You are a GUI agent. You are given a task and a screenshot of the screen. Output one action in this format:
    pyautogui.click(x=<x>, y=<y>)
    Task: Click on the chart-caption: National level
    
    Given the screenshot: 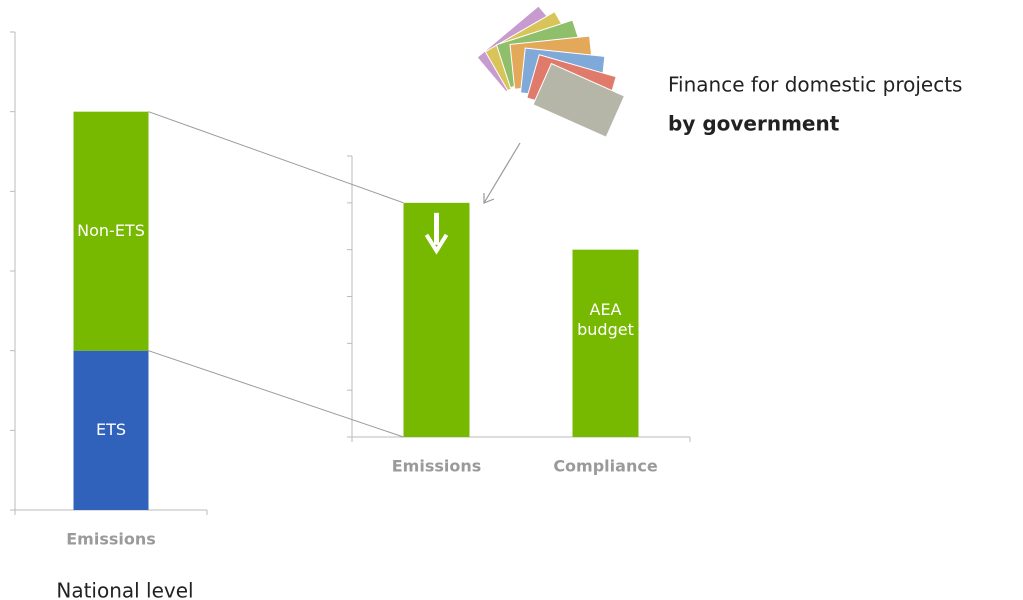 What is the action you would take?
    pyautogui.click(x=124, y=589)
    